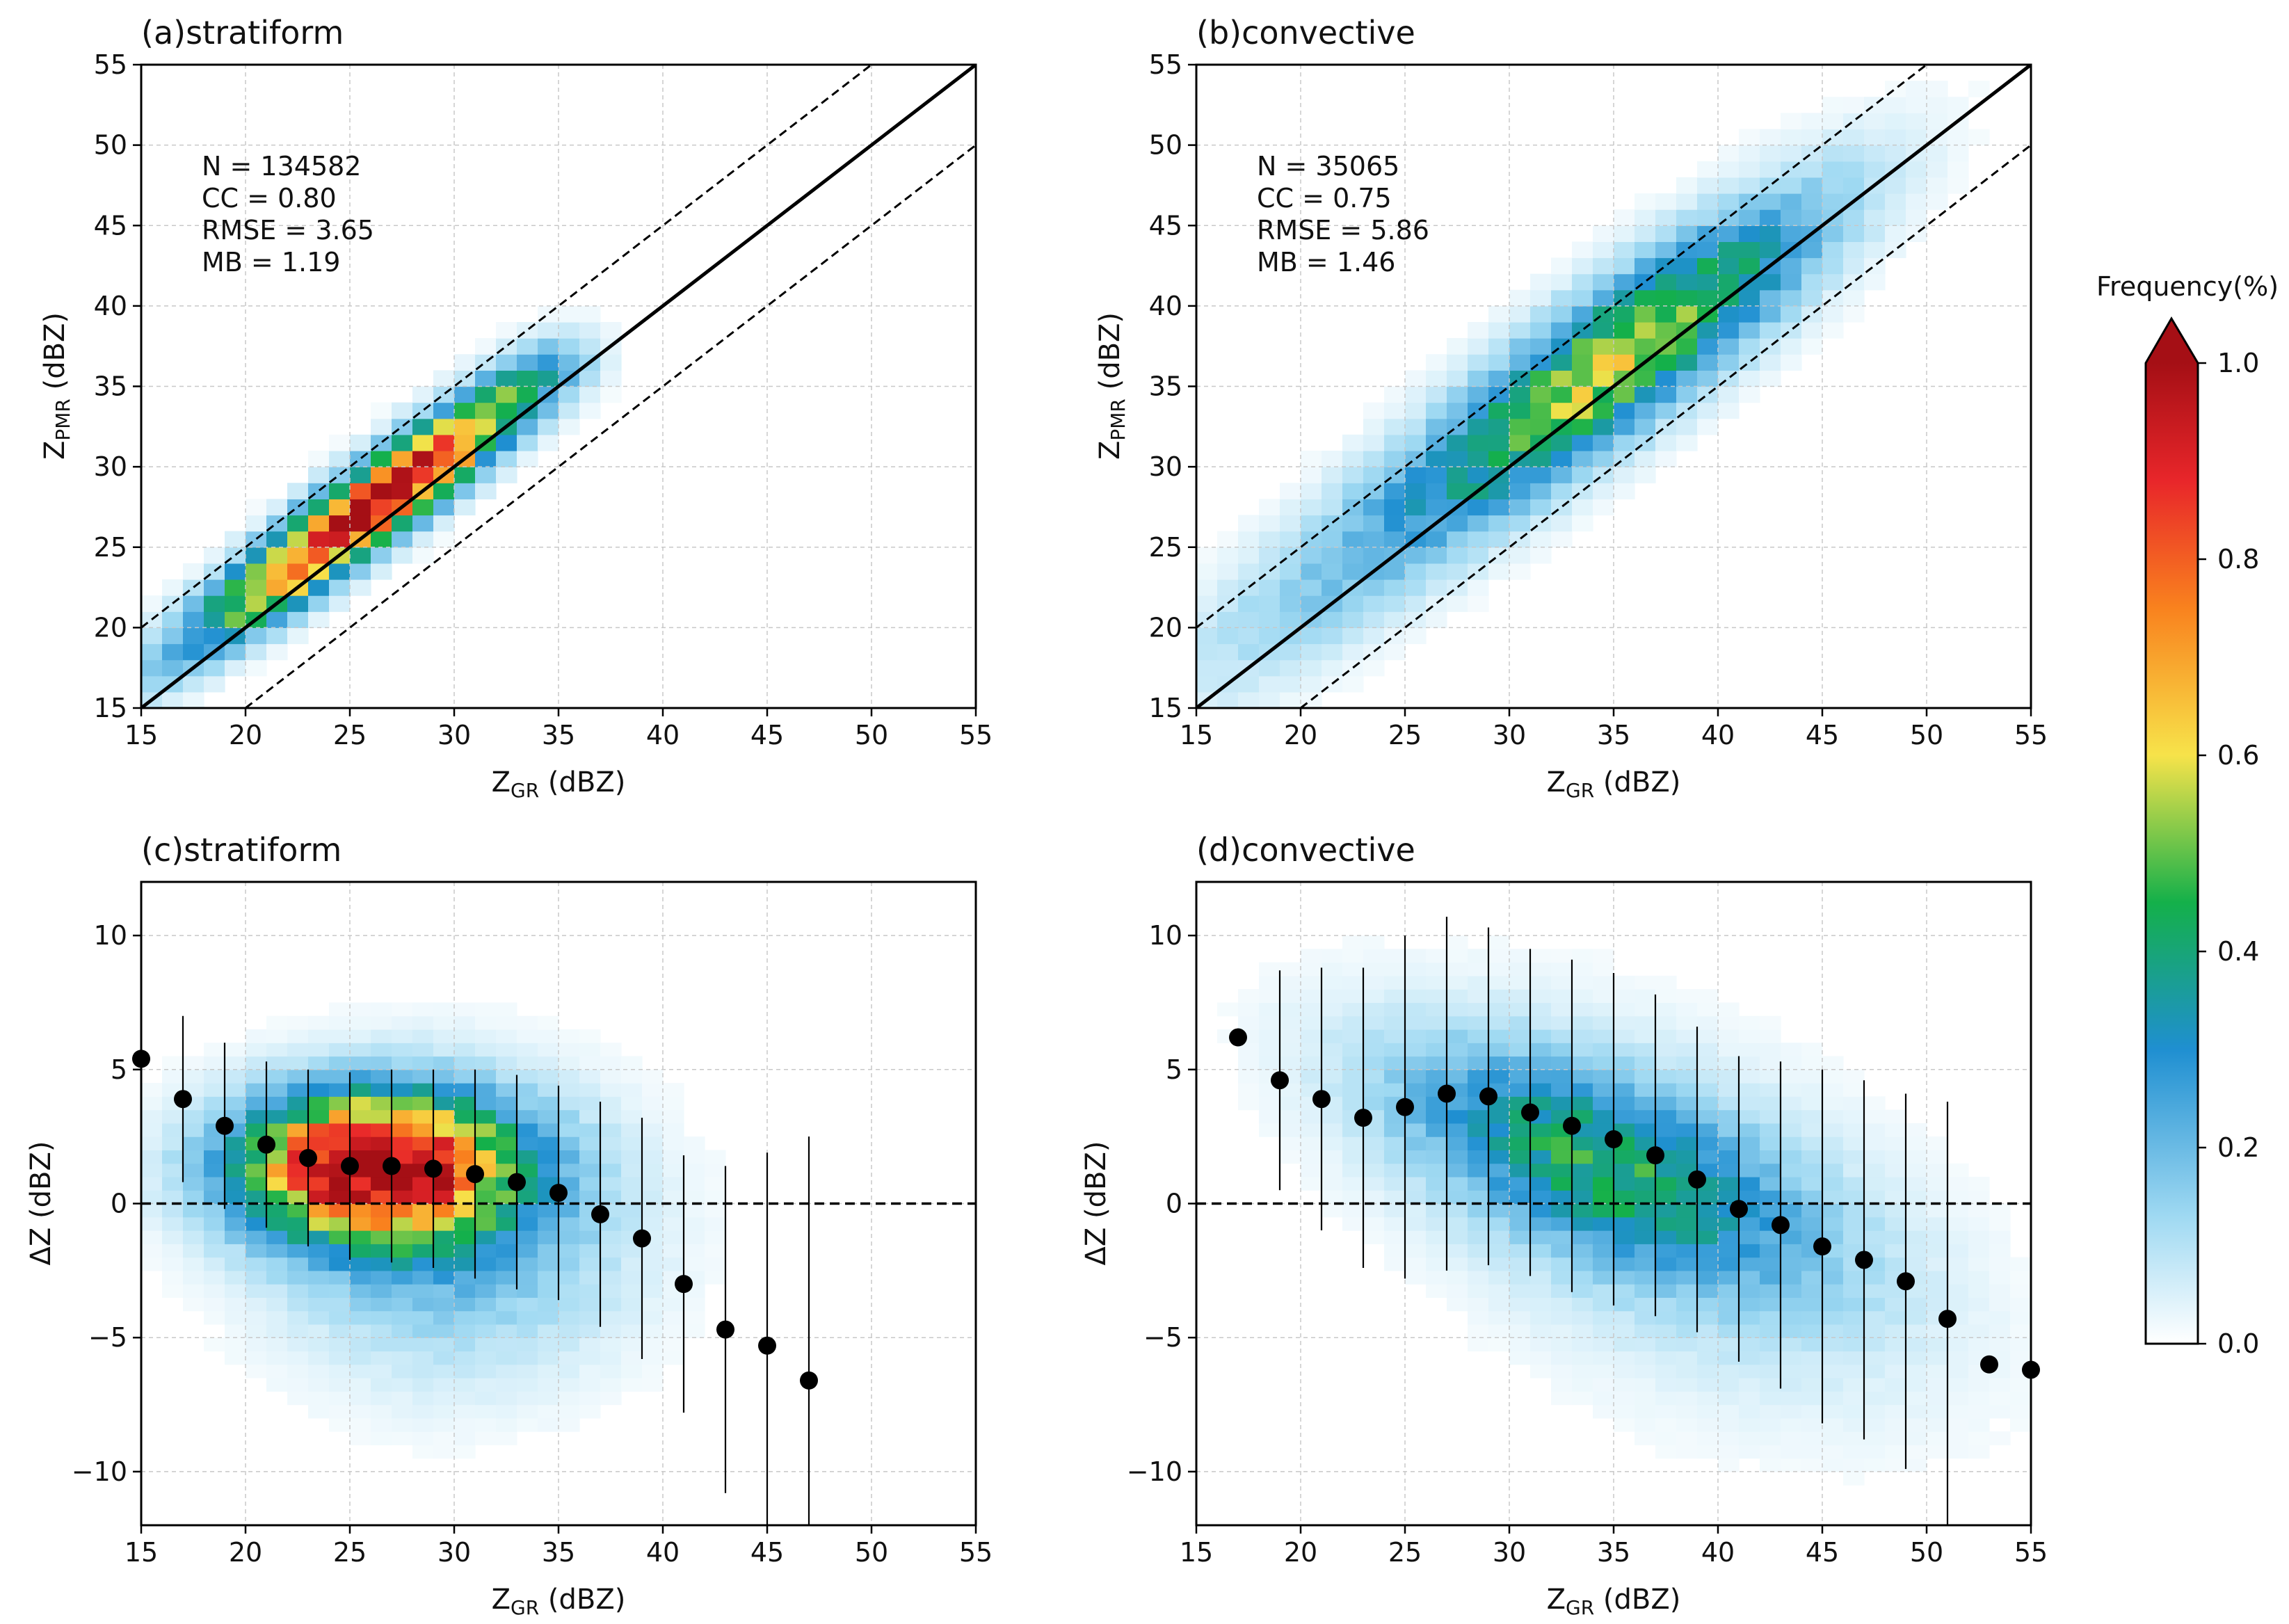  I want to click on panel-b-xticks: 15 20 25 30 35 40 45 50 55, so click(1614, 729).